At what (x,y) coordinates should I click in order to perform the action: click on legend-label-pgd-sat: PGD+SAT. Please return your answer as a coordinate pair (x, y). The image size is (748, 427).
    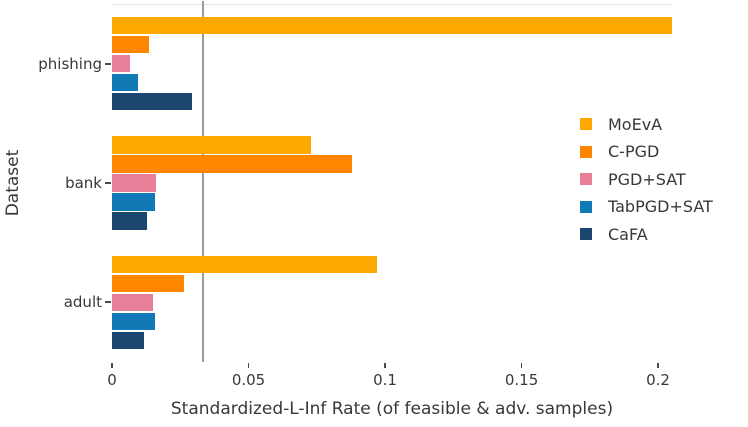
    Looking at the image, I should click on (647, 179).